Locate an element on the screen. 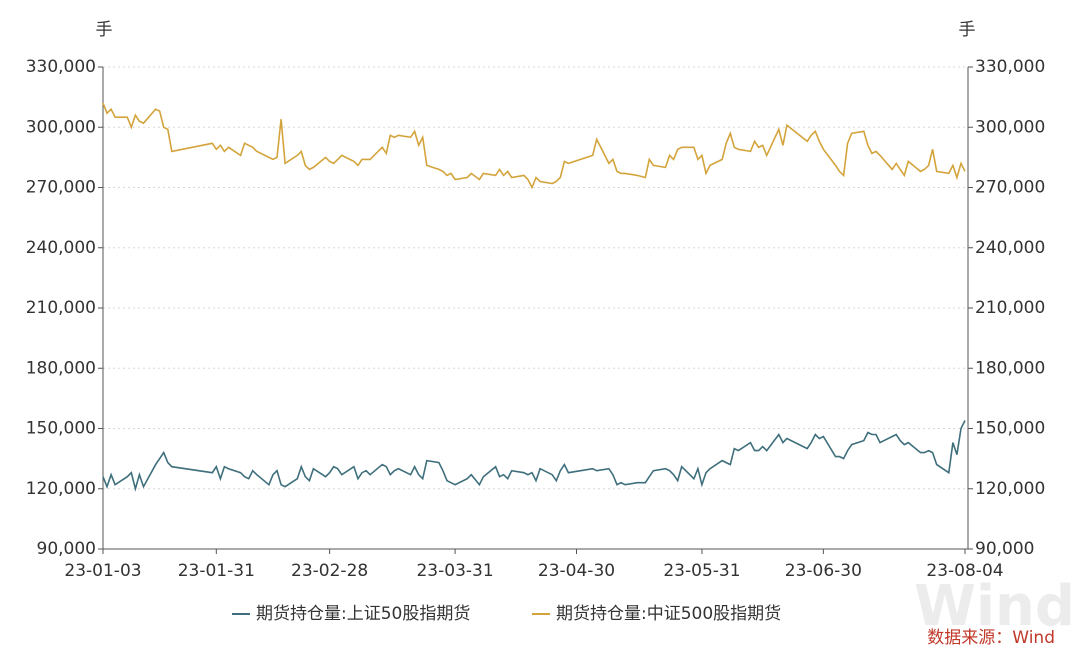  y-tick-label: 270,000 is located at coordinates (61, 188).